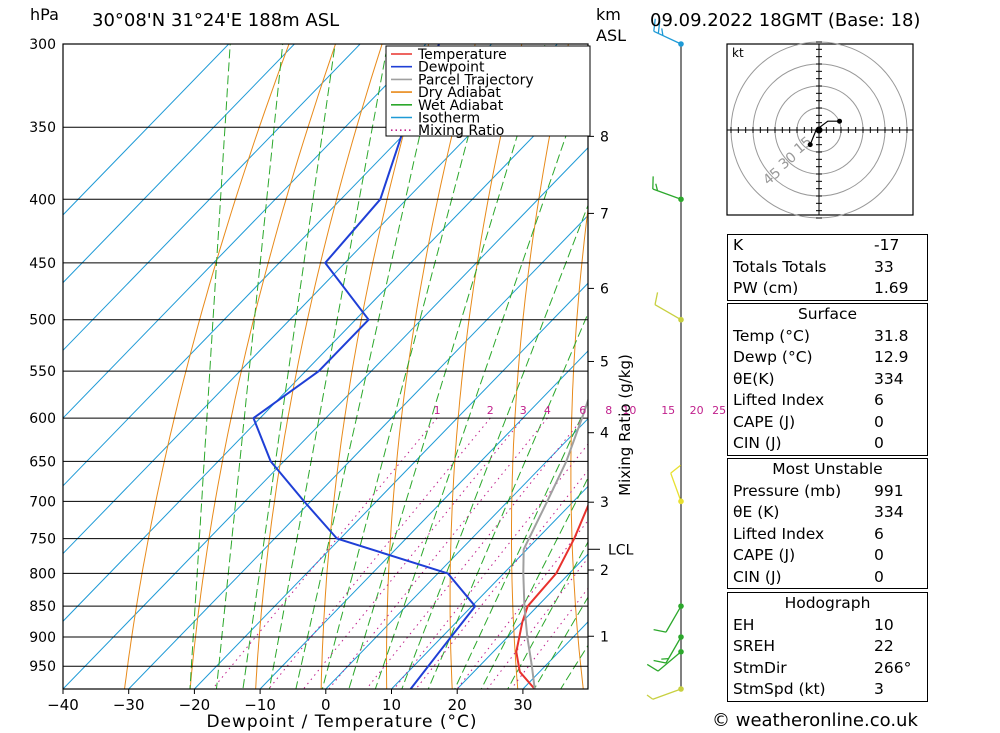  Describe the element at coordinates (780, 266) in the screenshot. I see `indices-label: Totals Totals` at that location.